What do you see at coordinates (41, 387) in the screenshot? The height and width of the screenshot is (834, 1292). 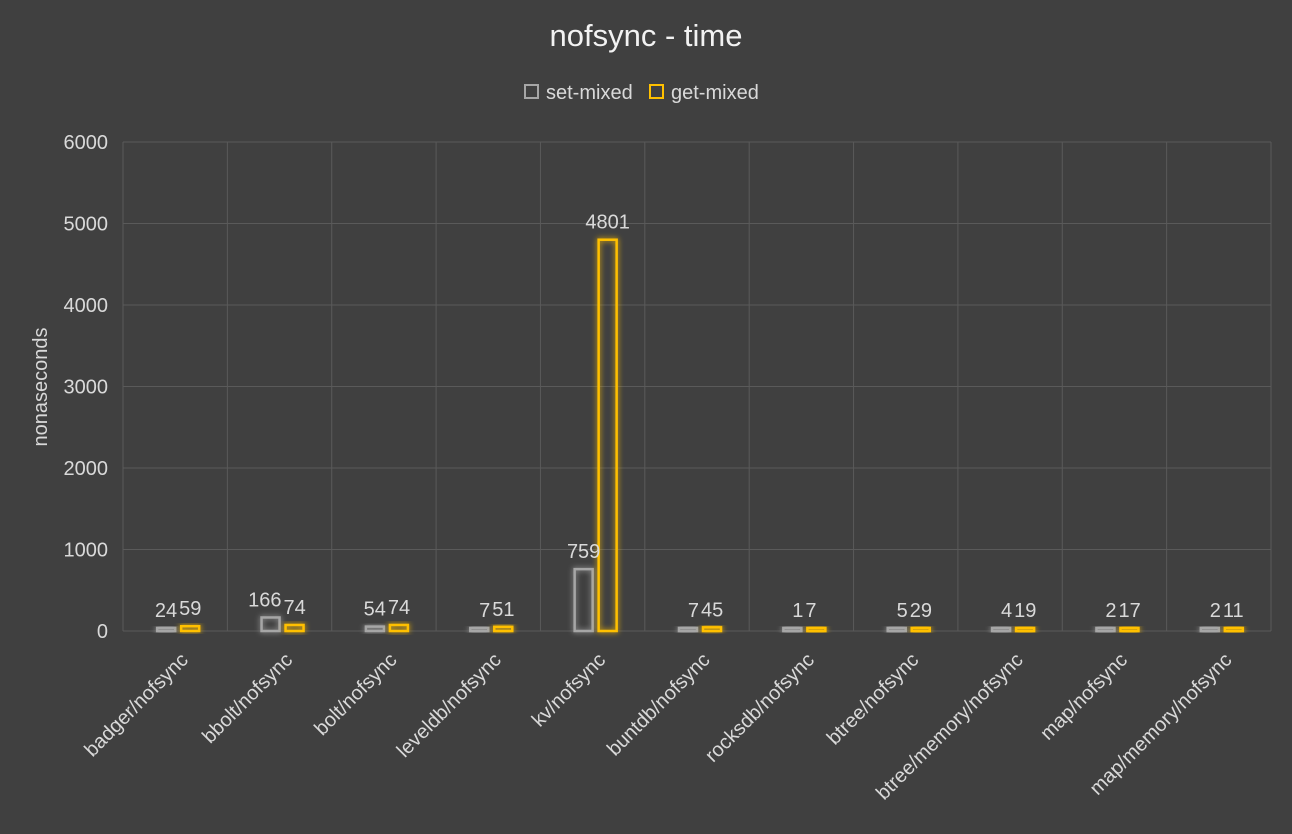 I see `y-axis-title: nonaseconds` at bounding box center [41, 387].